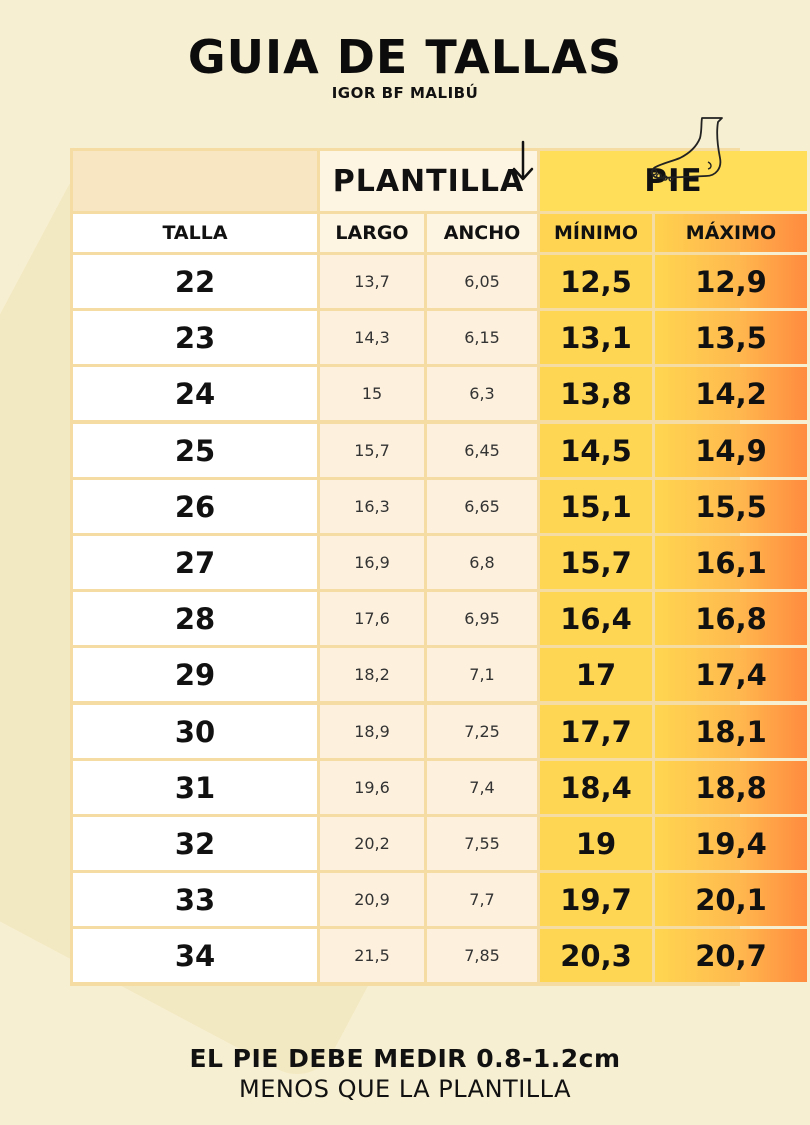 The image size is (810, 1125). Describe the element at coordinates (596, 450) in the screenshot. I see `minimo-cell: 14,5` at that location.